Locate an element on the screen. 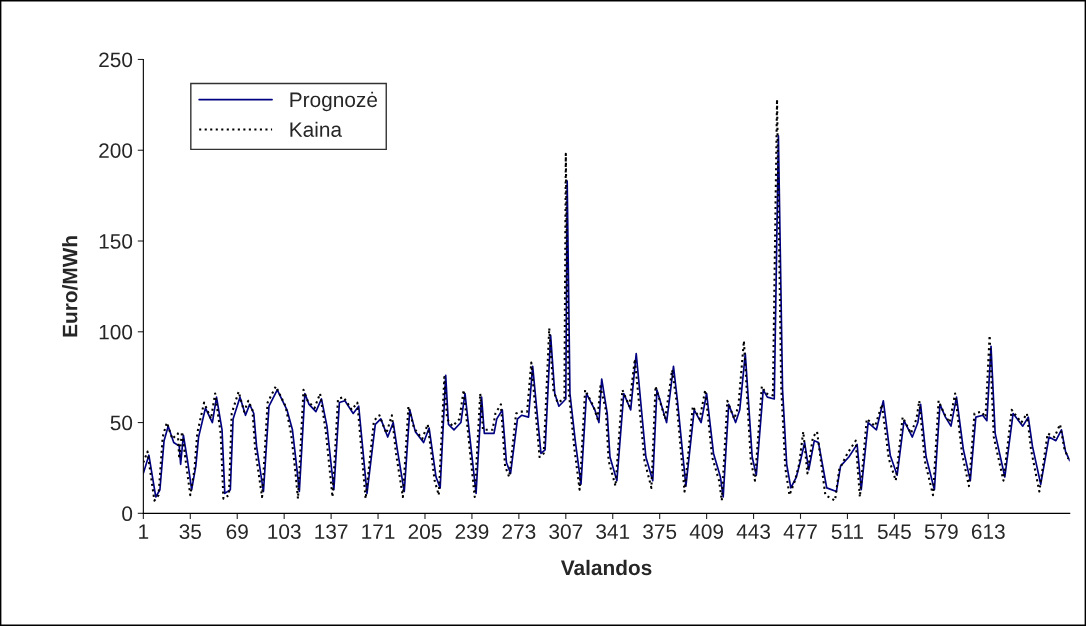 The height and width of the screenshot is (626, 1086). y-tick-label: 100 is located at coordinates (116, 332).